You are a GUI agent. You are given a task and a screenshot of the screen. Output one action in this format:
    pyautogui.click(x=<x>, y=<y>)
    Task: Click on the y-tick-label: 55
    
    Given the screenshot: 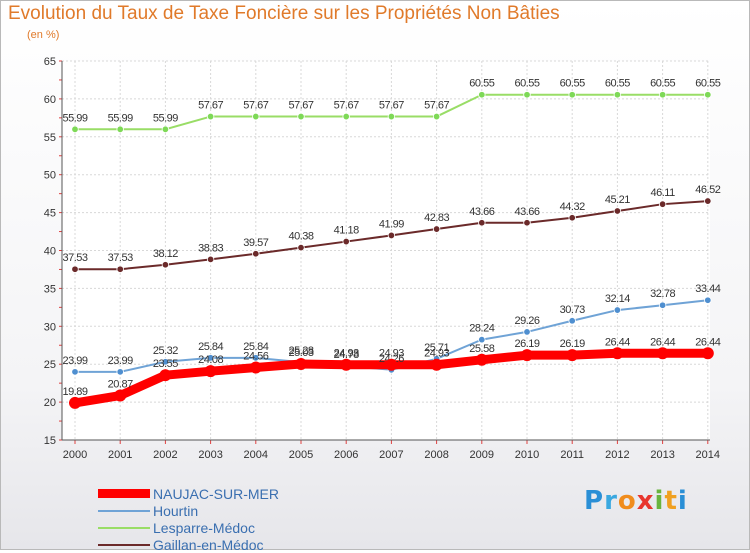 What is the action you would take?
    pyautogui.click(x=50, y=138)
    